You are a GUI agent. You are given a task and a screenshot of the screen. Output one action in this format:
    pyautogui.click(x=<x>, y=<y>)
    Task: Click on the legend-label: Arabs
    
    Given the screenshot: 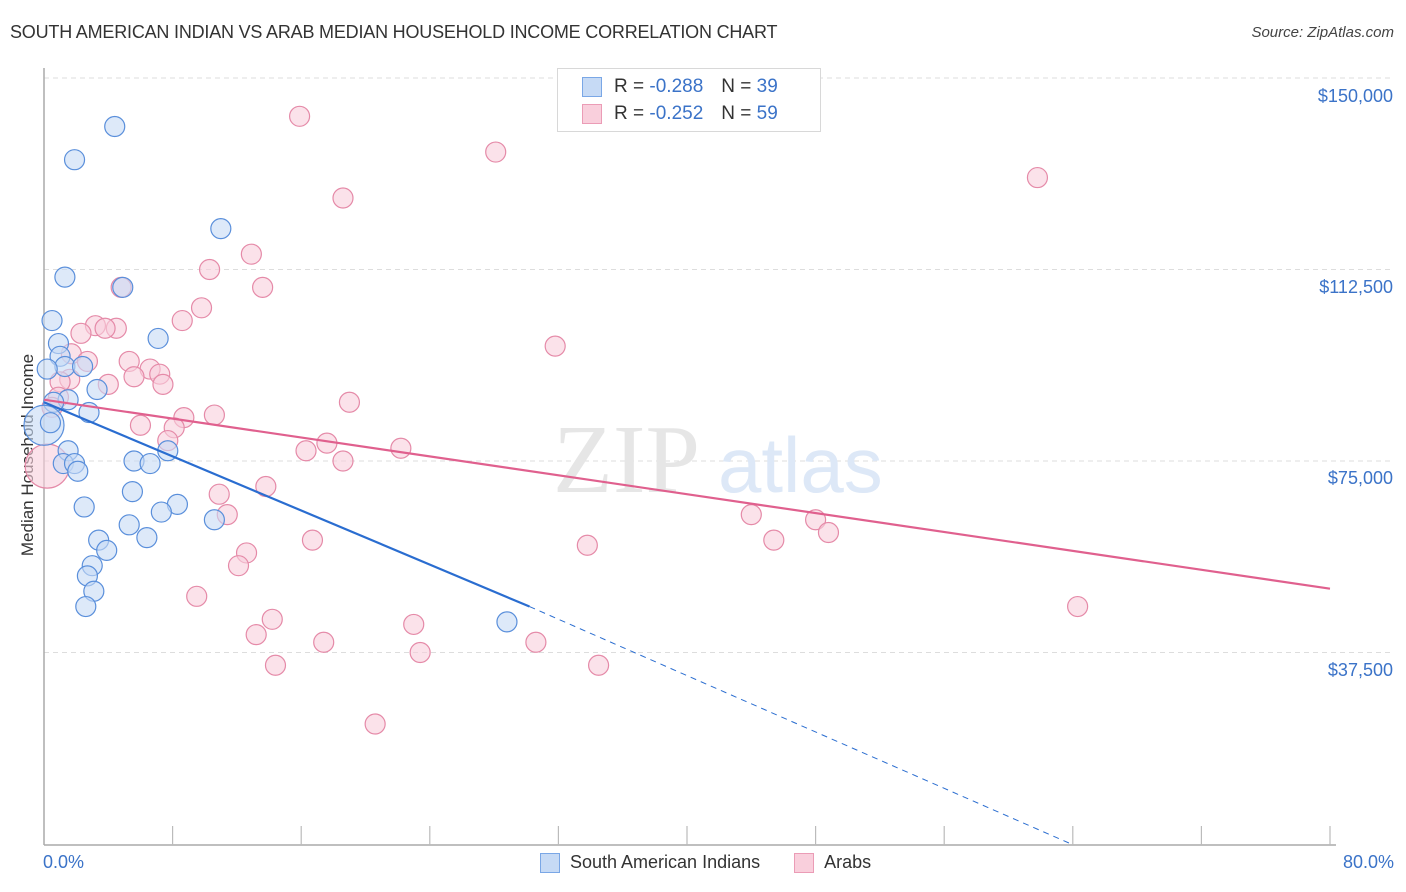 What is the action you would take?
    pyautogui.click(x=848, y=862)
    